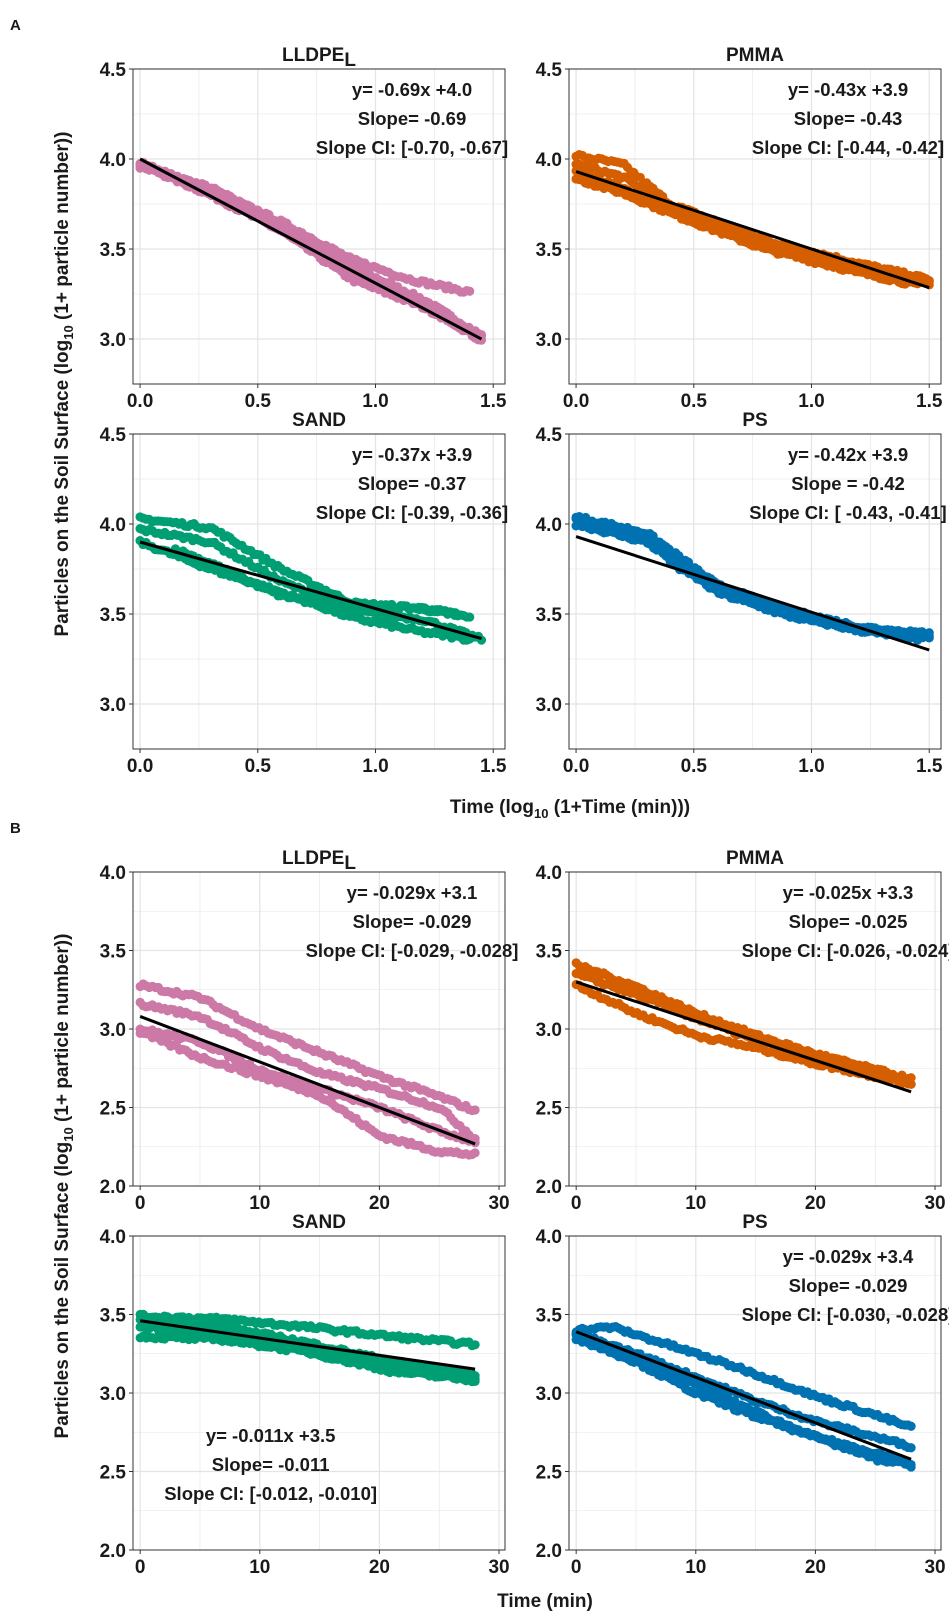  Describe the element at coordinates (848, 454) in the screenshot. I see `chart-a-ps-annotation-line: y= -0.42x +3.9` at that location.